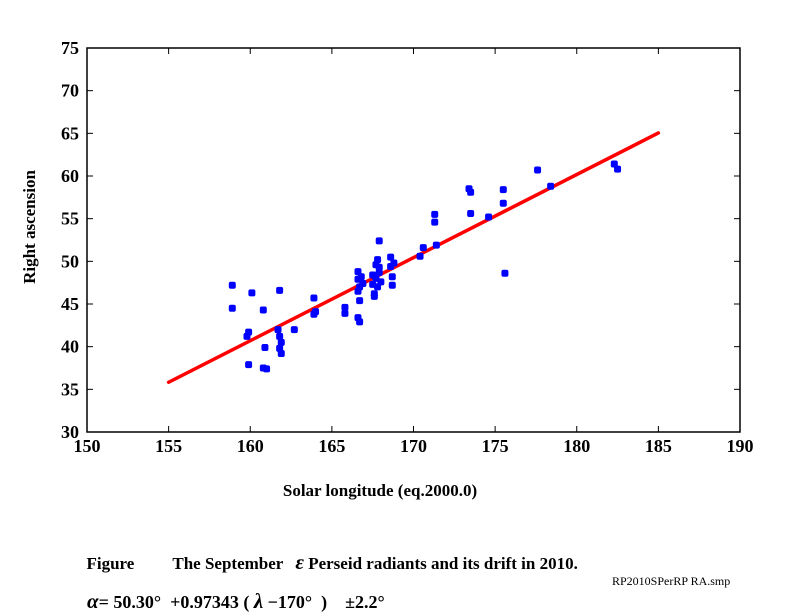 The height and width of the screenshot is (614, 800). What do you see at coordinates (250, 446) in the screenshot?
I see `x-tick-label: 160` at bounding box center [250, 446].